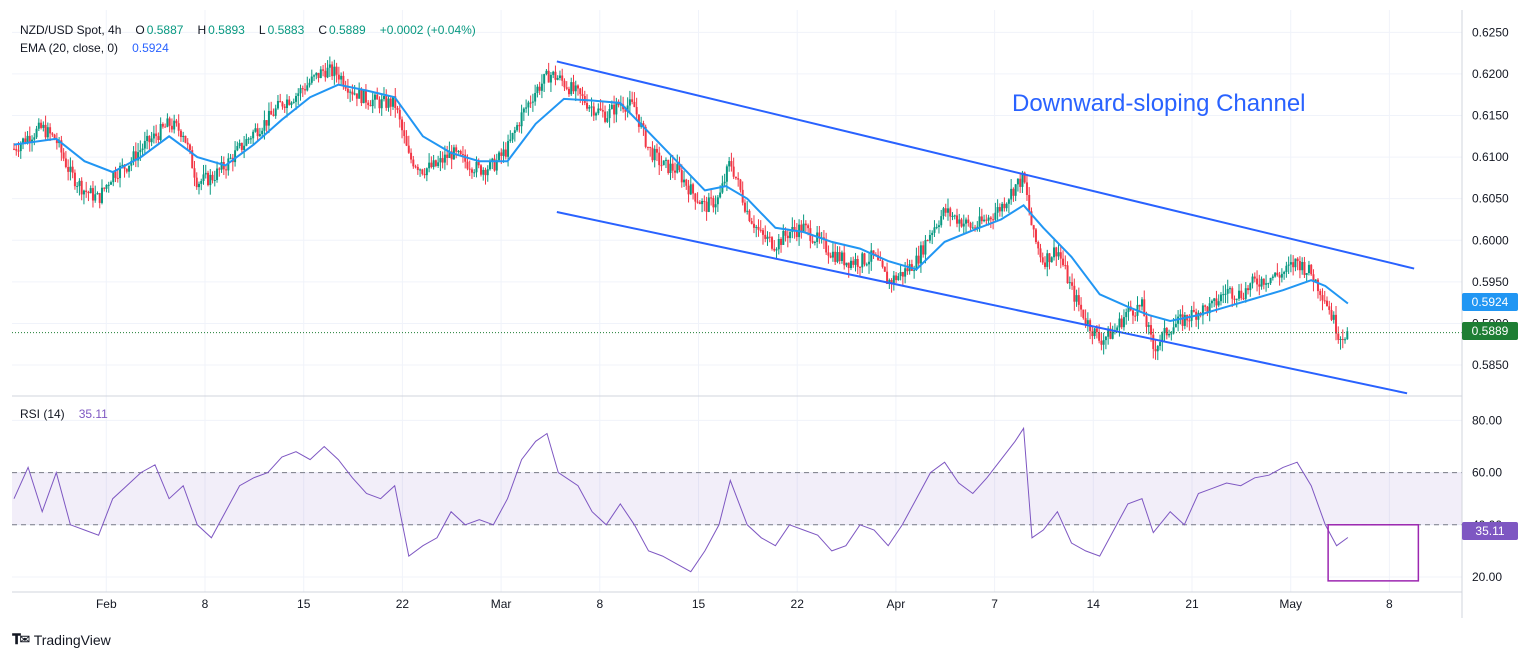 The width and height of the screenshot is (1536, 660). I want to click on last-price-tag: 0.5889, so click(1490, 331).